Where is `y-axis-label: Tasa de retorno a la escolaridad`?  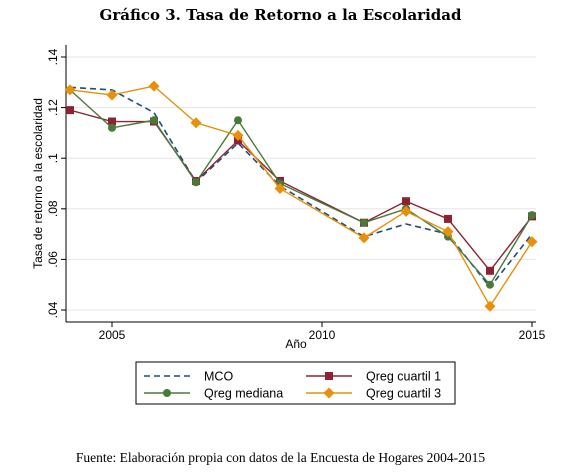
y-axis-label: Tasa de retorno a la escolaridad is located at coordinates (38, 183).